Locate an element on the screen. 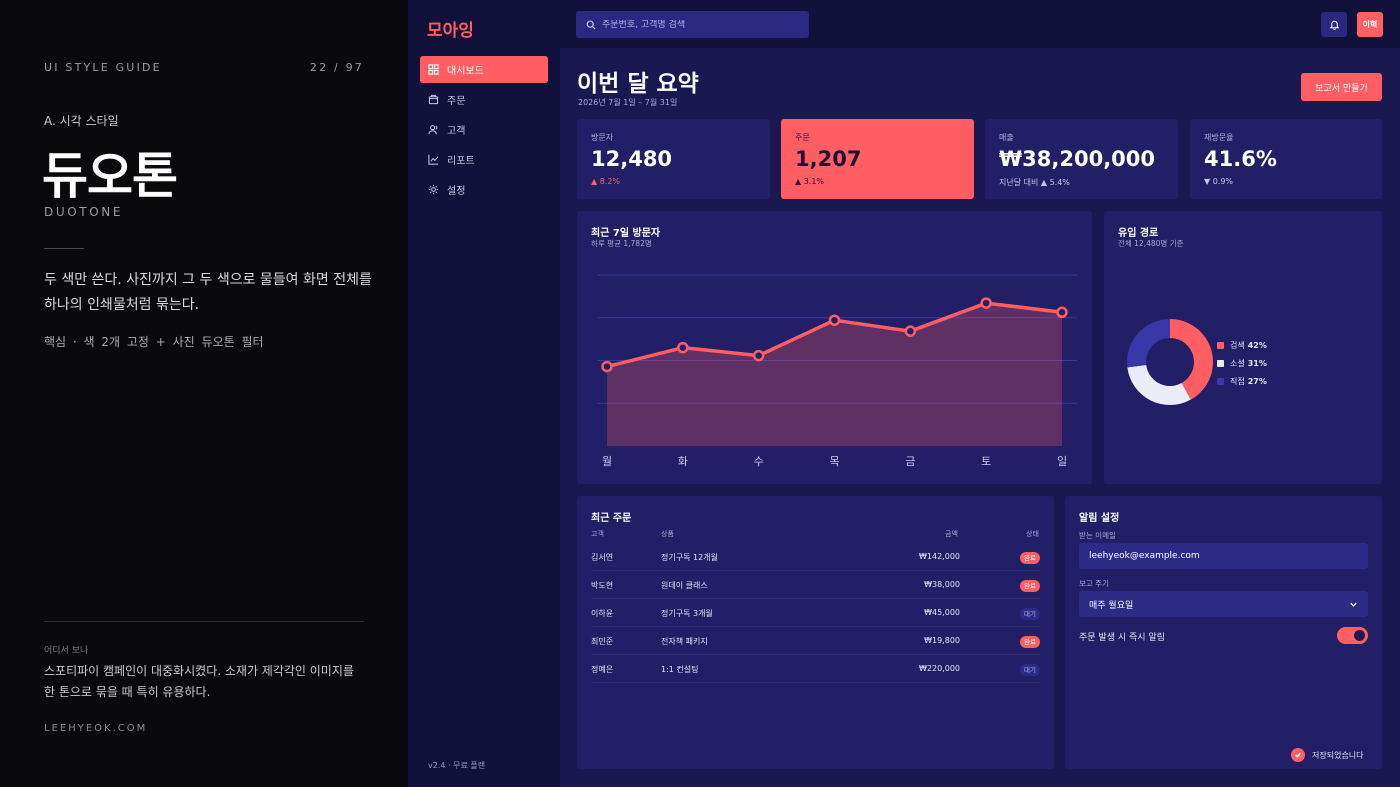  legend-value: 42% is located at coordinates (1257, 345).